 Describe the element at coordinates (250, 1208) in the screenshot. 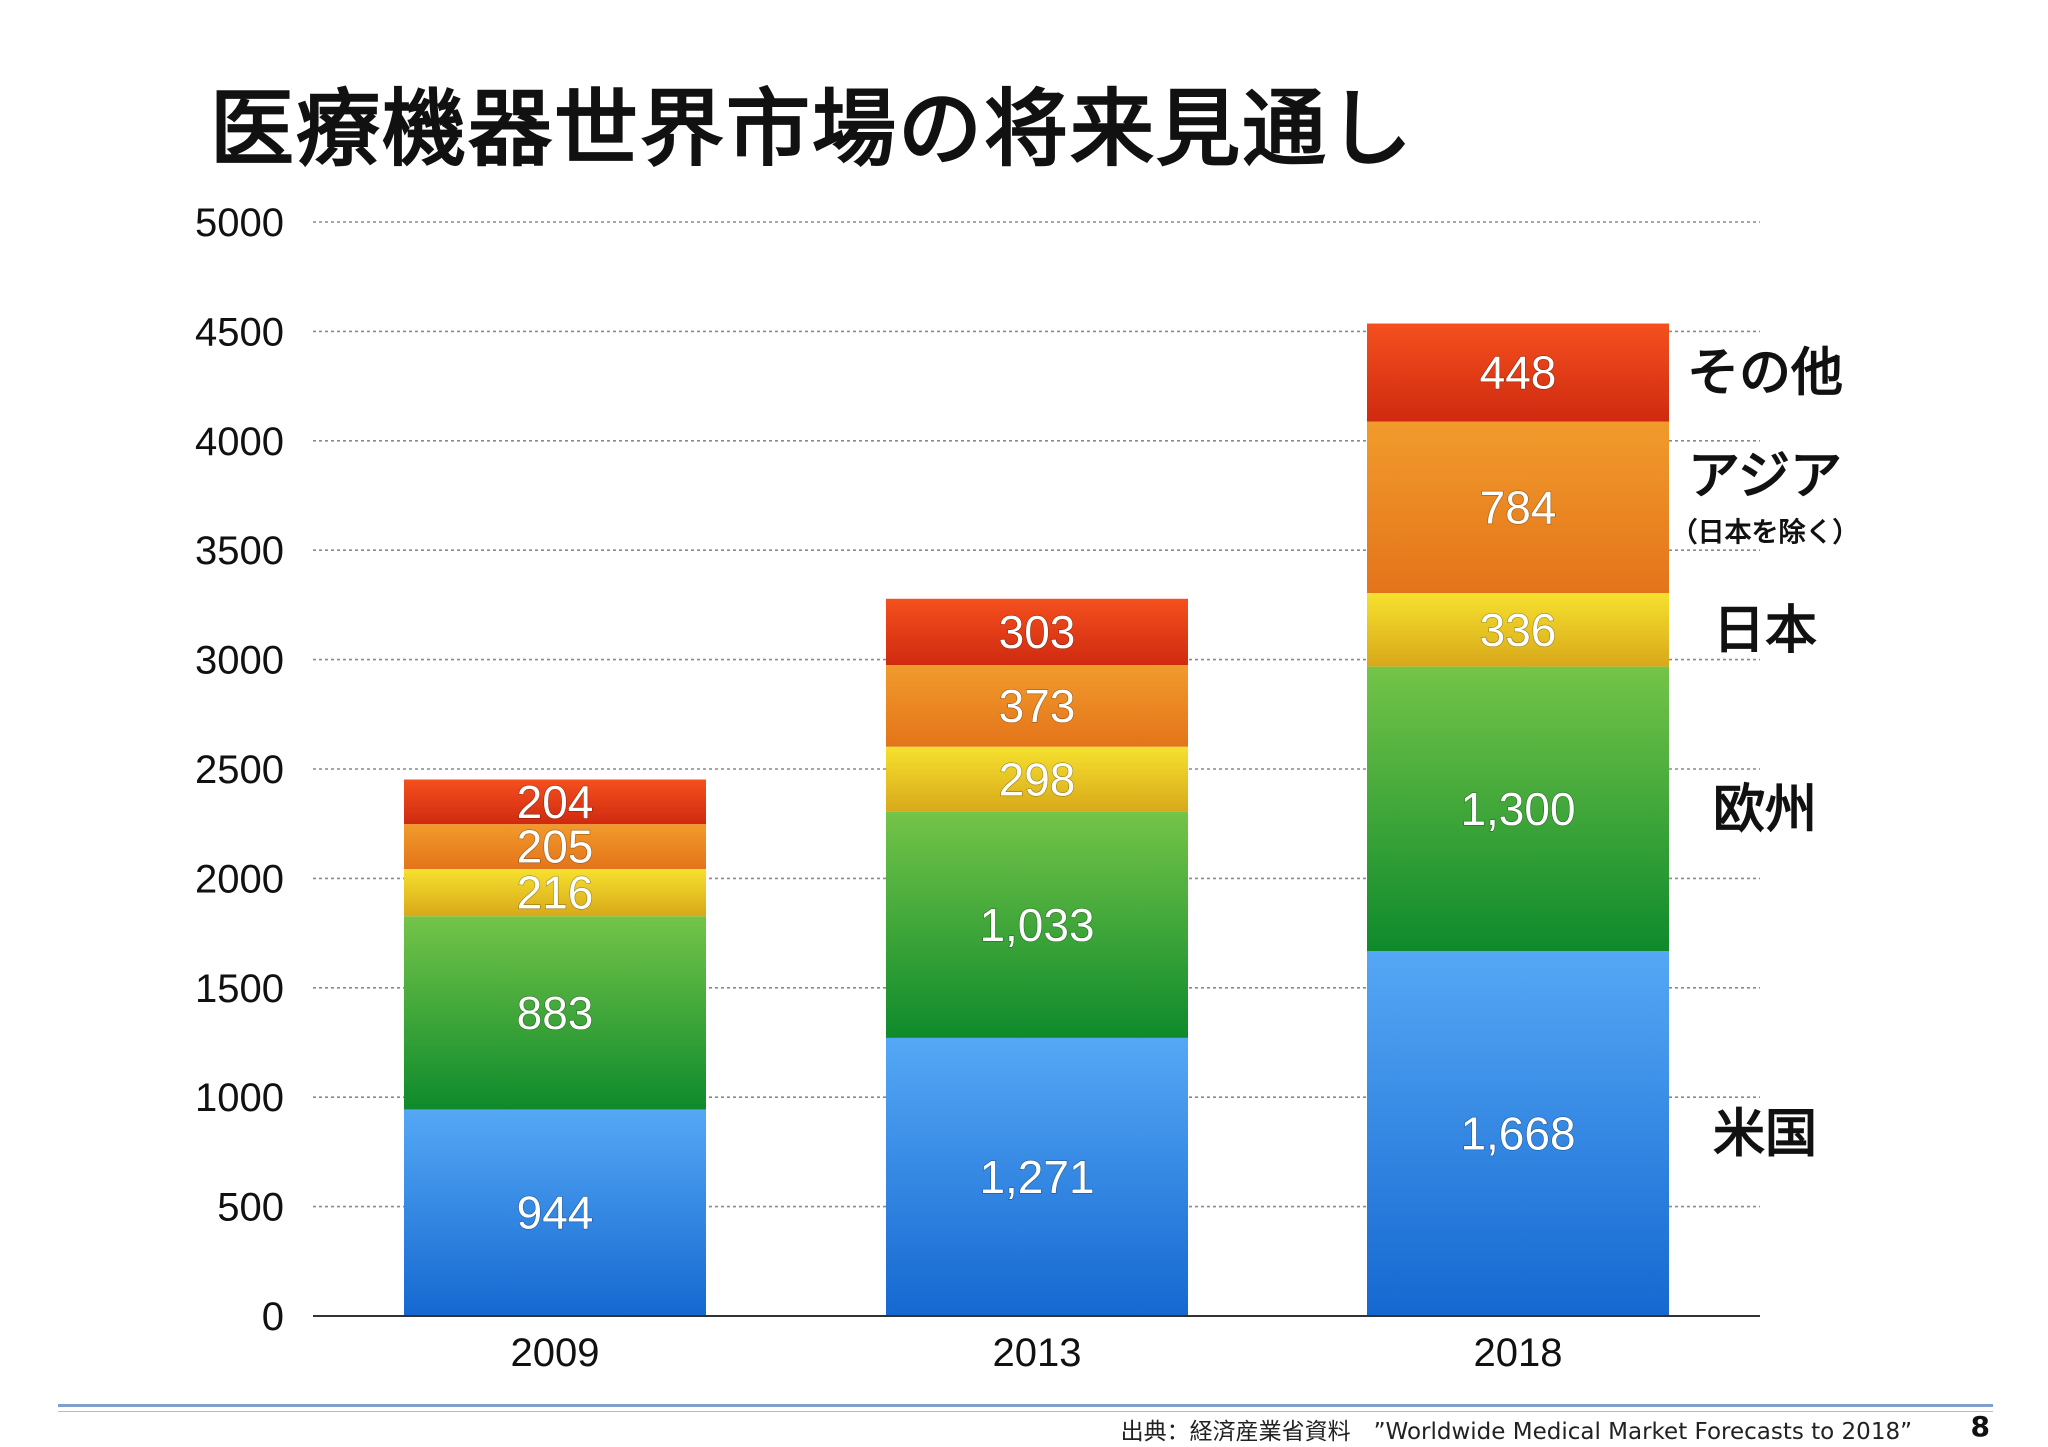

I see `y-tick-label: 500` at that location.